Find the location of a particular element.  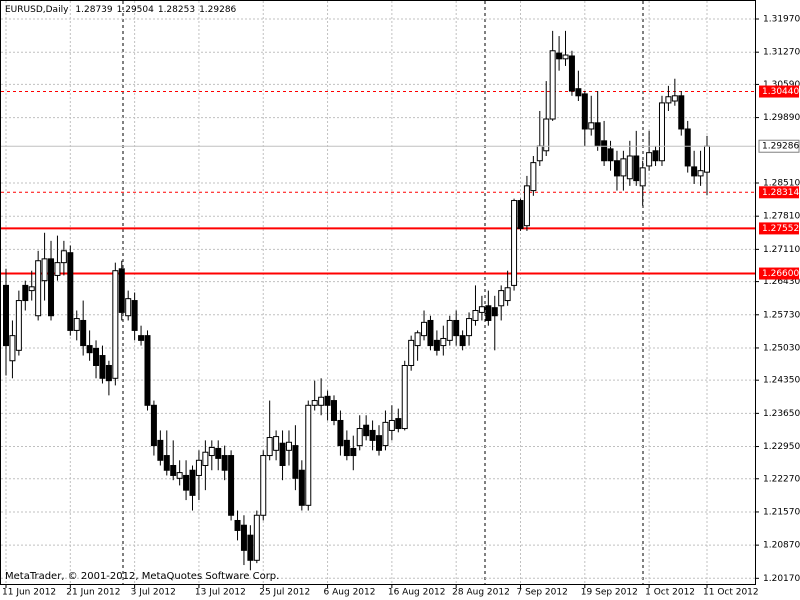

x-tick-label: 25 Jul 2012 is located at coordinates (284, 593).